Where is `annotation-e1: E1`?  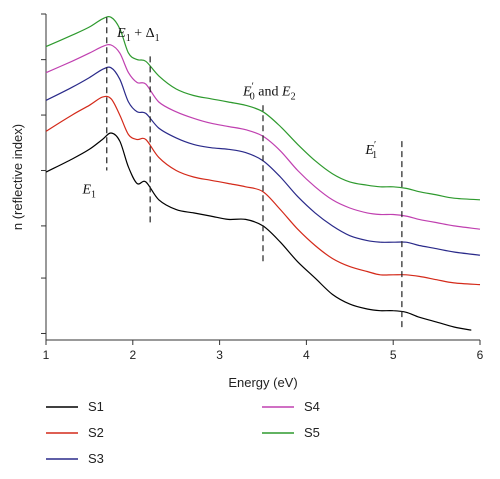 annotation-e1: E1 is located at coordinates (88, 191).